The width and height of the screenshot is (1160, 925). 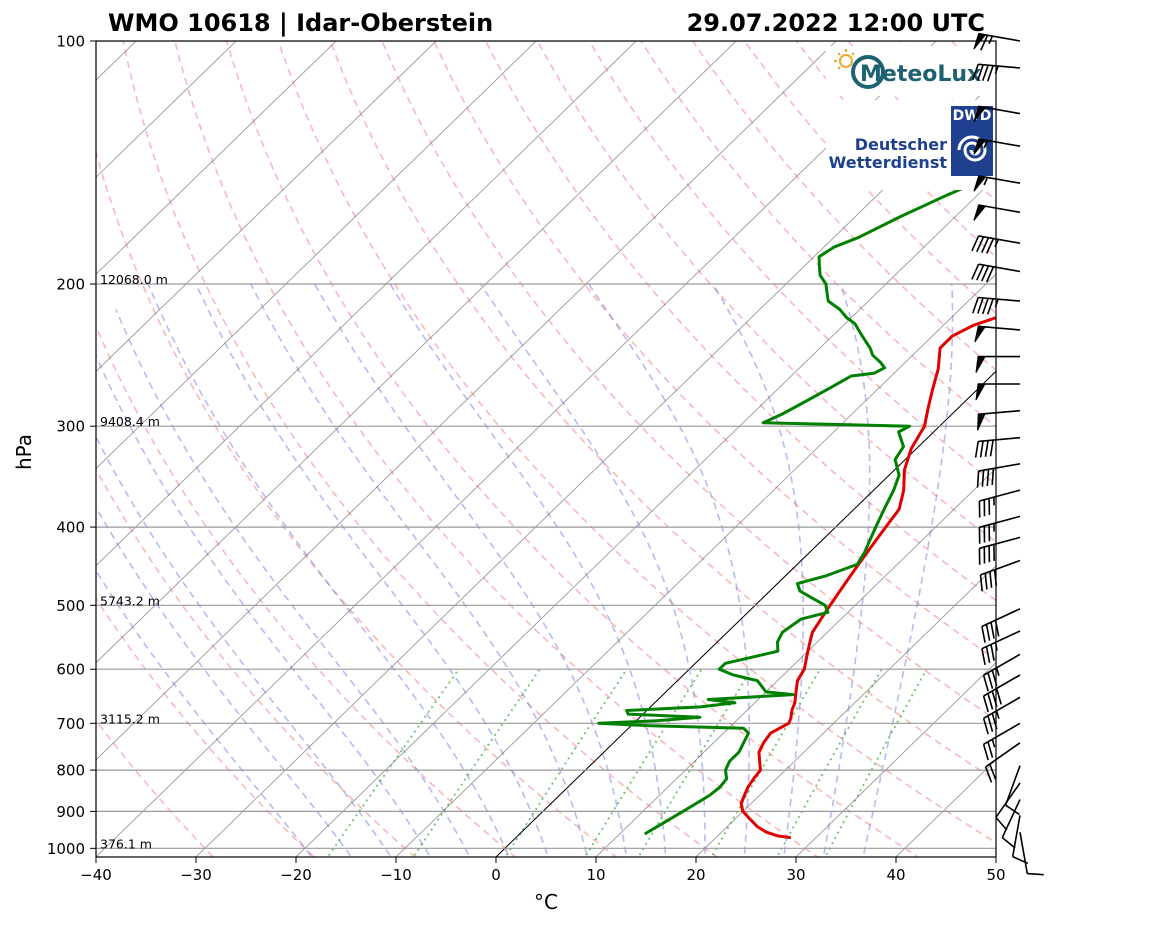 What do you see at coordinates (868, 72) in the screenshot?
I see `meteolux-ring-icon` at bounding box center [868, 72].